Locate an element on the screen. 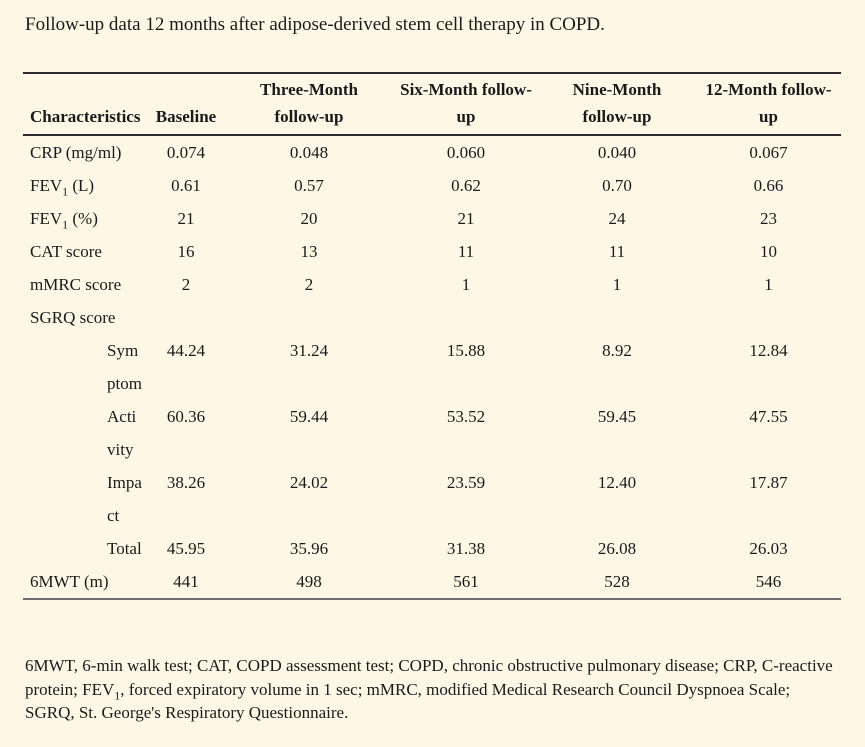 The image size is (865, 747). cell-value: 546 is located at coordinates (768, 581).